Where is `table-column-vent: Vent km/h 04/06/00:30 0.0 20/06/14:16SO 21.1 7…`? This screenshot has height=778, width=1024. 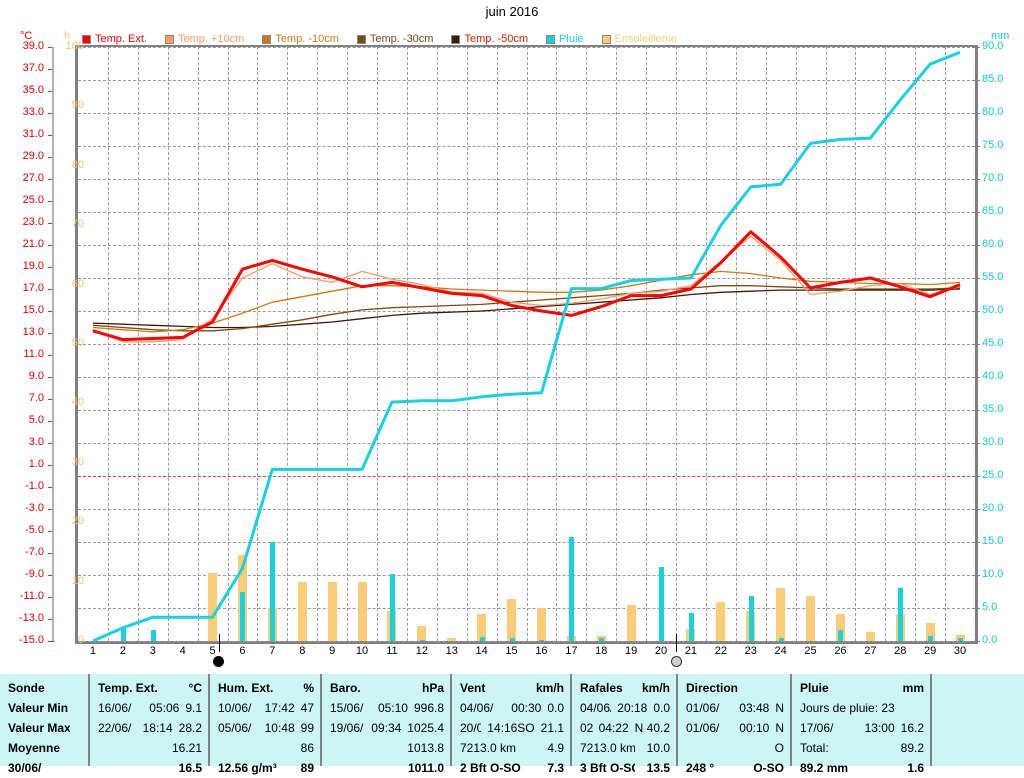 table-column-vent: Vent km/h 04/06/00:30 0.0 20/06/14:16SO 21.1 7… is located at coordinates (512, 724).